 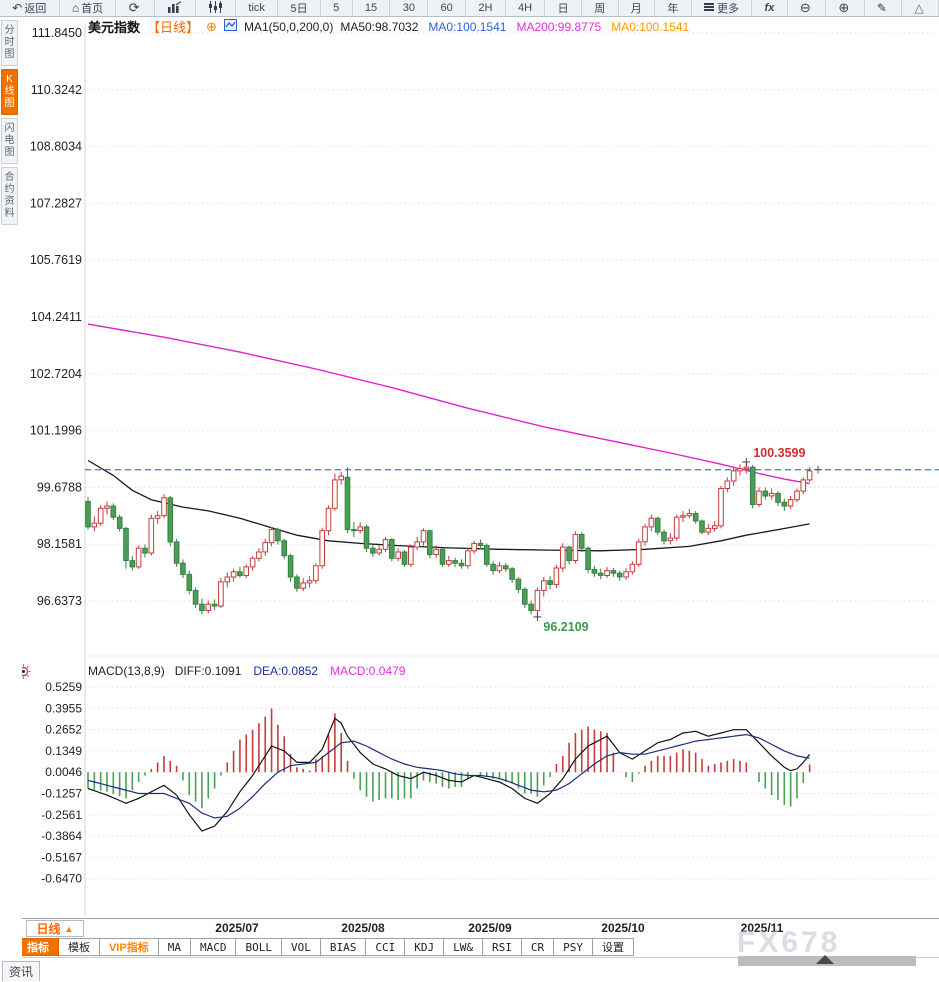 What do you see at coordinates (257, 8) in the screenshot?
I see `toolbar-interval-tick: tick` at bounding box center [257, 8].